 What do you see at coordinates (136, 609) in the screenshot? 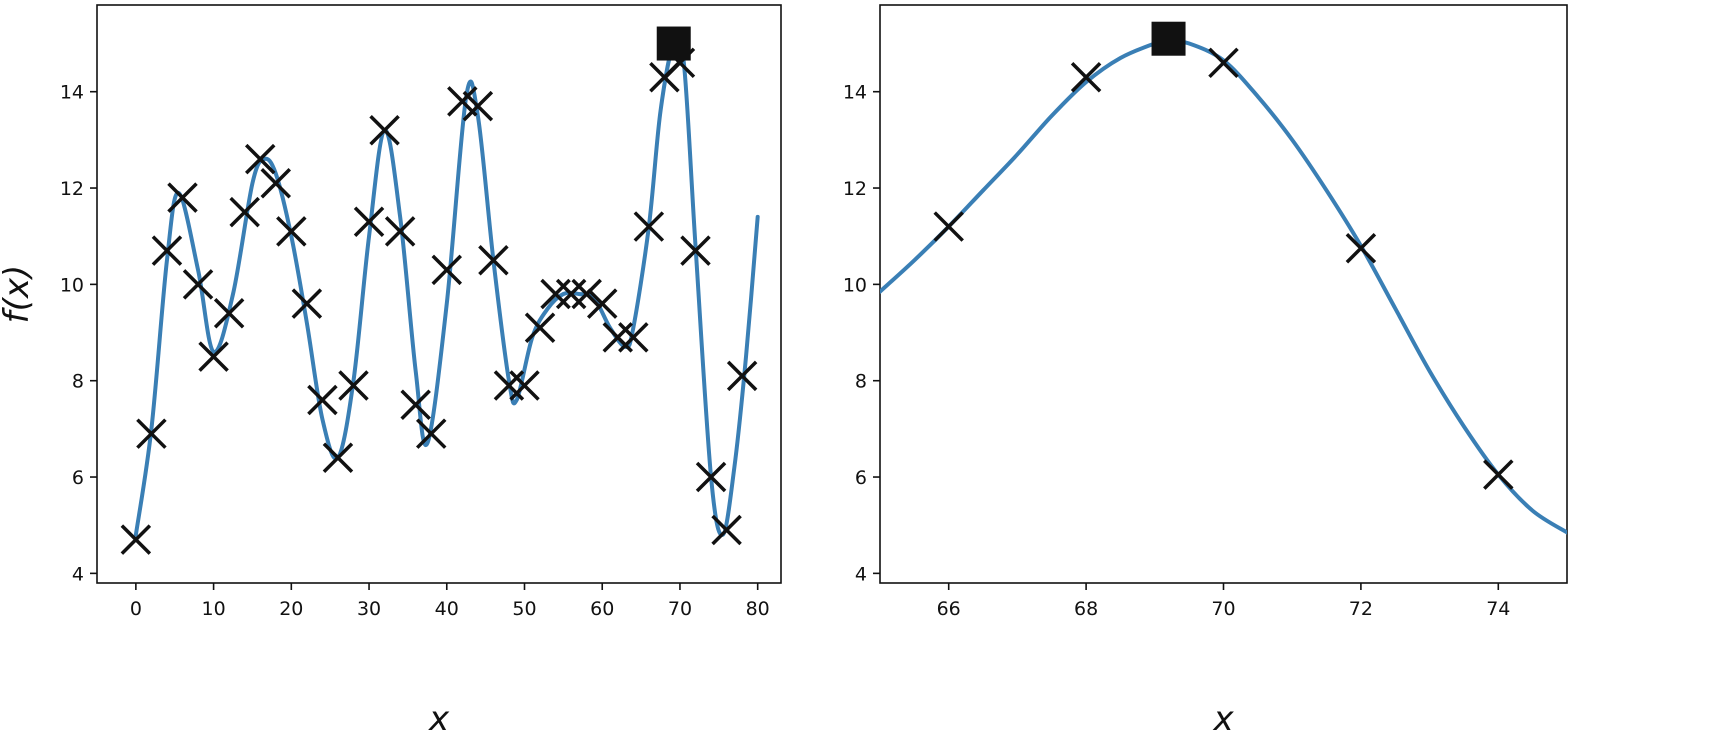
I see `x-tick-label: 0` at bounding box center [136, 609].